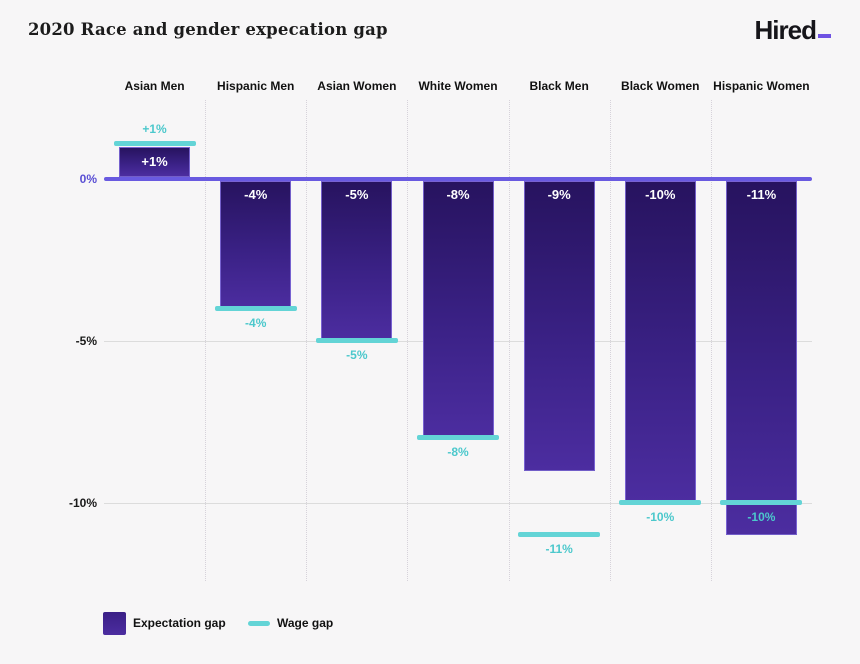 The height and width of the screenshot is (664, 860). I want to click on column-header-hispanic-women: Hispanic Women, so click(761, 86).